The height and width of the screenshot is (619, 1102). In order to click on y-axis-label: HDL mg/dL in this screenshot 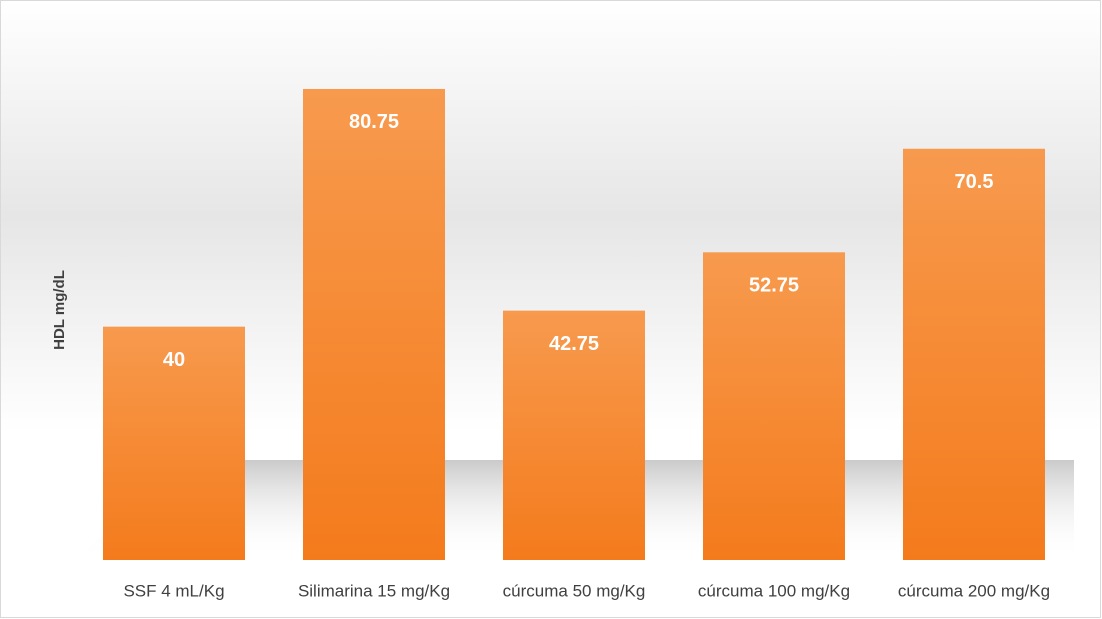, I will do `click(59, 310)`.